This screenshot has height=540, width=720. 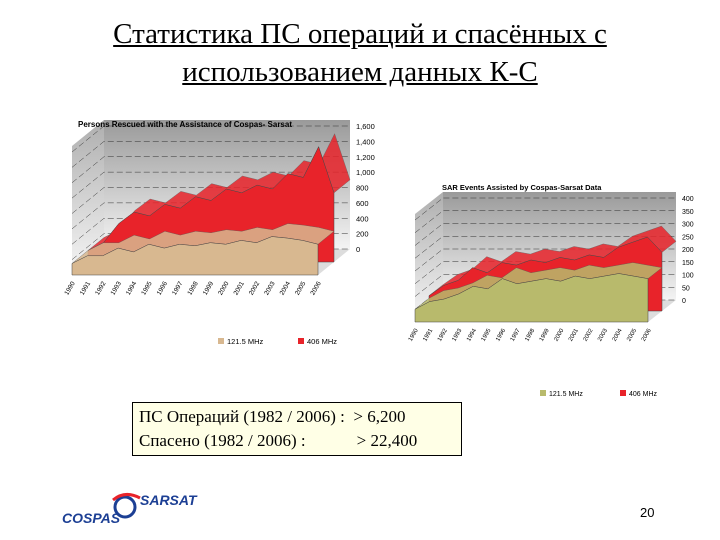 What do you see at coordinates (688, 276) in the screenshot?
I see `y-tick-label: 100` at bounding box center [688, 276].